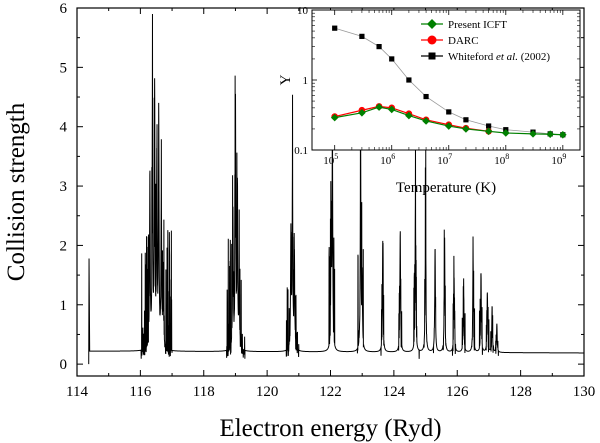 This screenshot has height=443, width=600. What do you see at coordinates (306, 81) in the screenshot?
I see `inset-y-tick-label: 1` at bounding box center [306, 81].